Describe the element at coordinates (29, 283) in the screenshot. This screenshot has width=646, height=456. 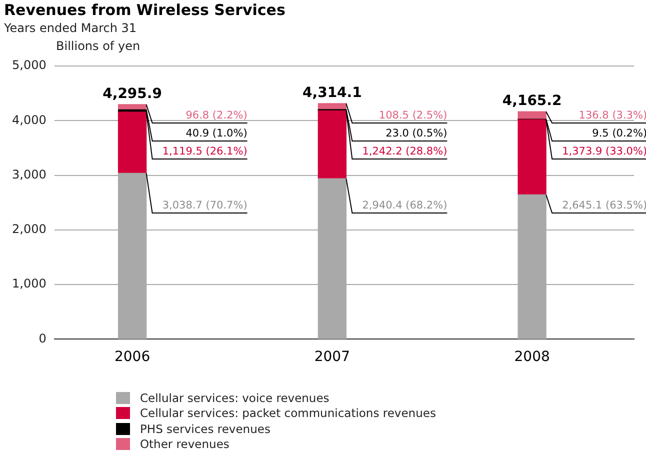
I see `y-tick-label: 1,000` at that location.